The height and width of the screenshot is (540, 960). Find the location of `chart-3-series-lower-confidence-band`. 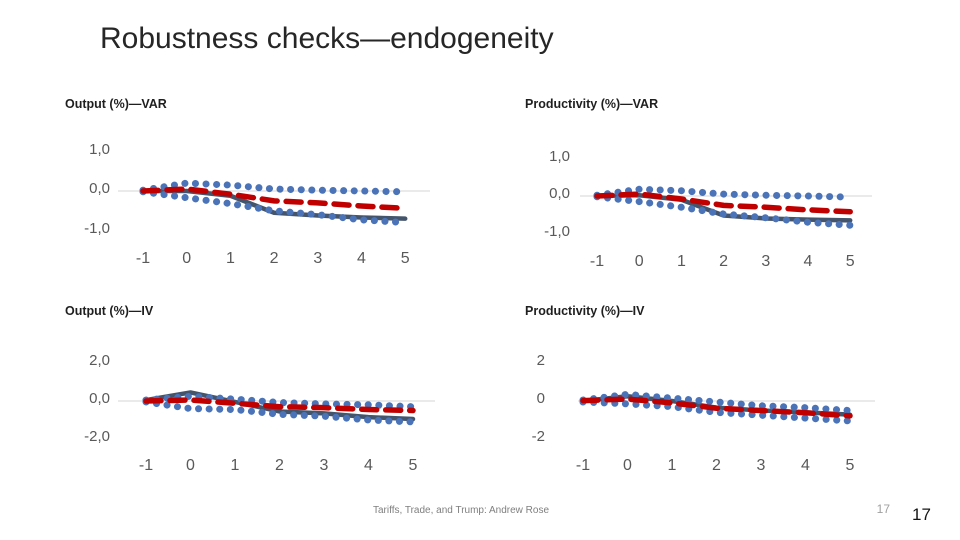

chart-3-series-lower-confidence-band is located at coordinates (716, 411).